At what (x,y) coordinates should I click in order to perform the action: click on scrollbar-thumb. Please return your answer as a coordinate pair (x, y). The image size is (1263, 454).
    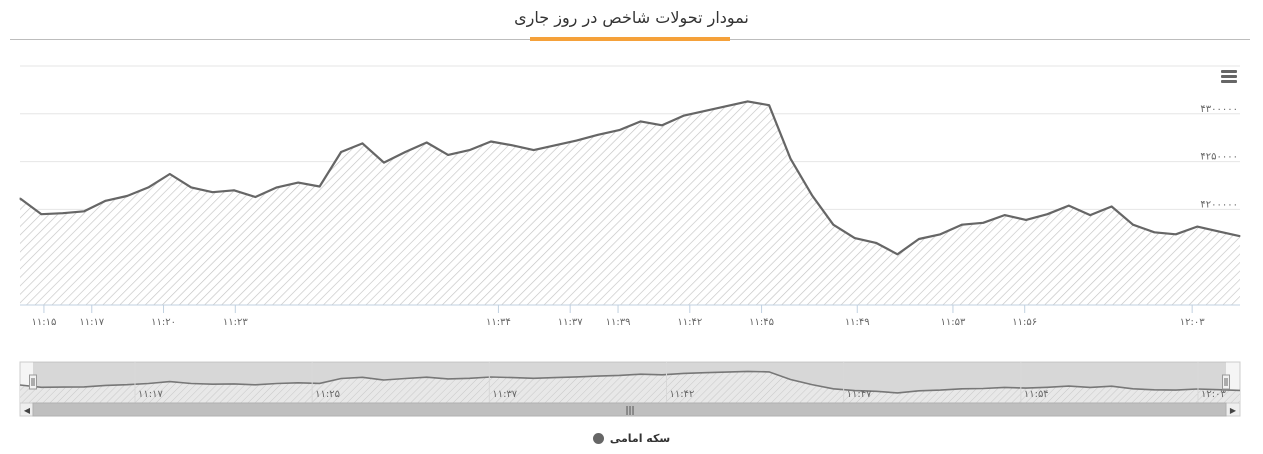
    Looking at the image, I should click on (629, 409).